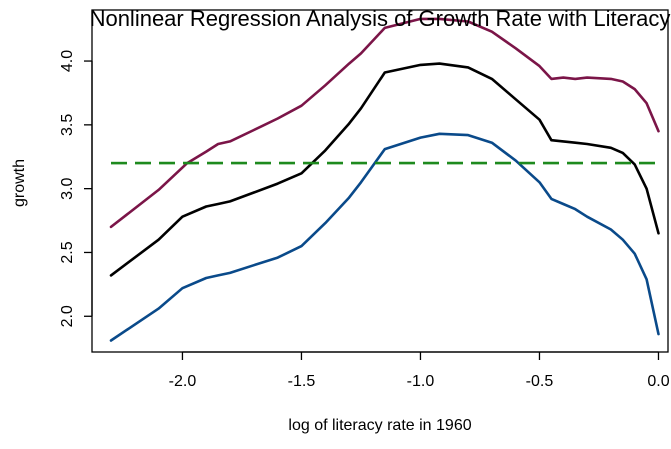 The image size is (671, 449). What do you see at coordinates (302, 381) in the screenshot?
I see `x-tick-label: -1.5` at bounding box center [302, 381].